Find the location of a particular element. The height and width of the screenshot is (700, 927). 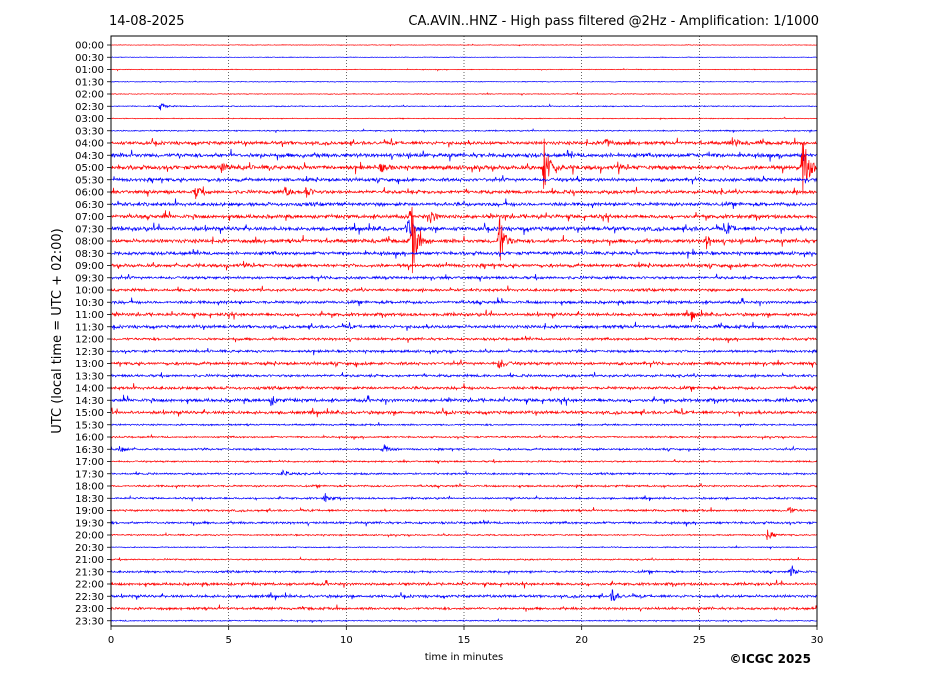

y-tick-label: 12:30 is located at coordinates (89, 352).